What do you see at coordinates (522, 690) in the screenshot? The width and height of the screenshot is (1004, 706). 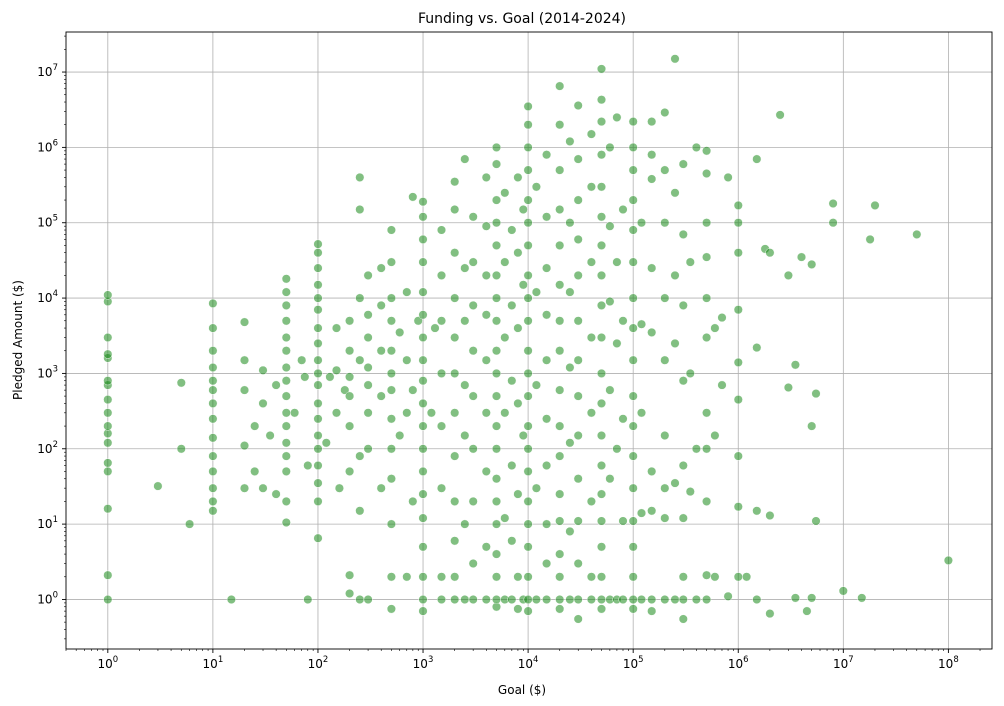 I see `x-axis-label: Goal ($)` at bounding box center [522, 690].